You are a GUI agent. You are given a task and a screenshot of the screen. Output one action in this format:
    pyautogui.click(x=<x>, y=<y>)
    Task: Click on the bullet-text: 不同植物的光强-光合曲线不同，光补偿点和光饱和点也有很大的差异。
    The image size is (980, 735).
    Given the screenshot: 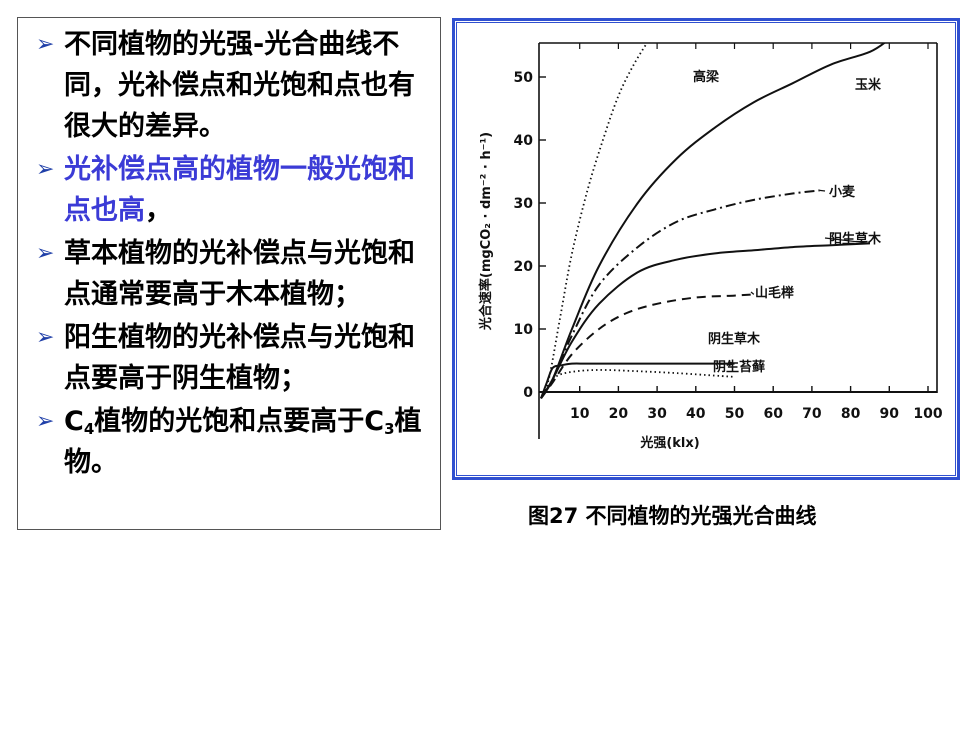 What is the action you would take?
    pyautogui.click(x=239, y=85)
    